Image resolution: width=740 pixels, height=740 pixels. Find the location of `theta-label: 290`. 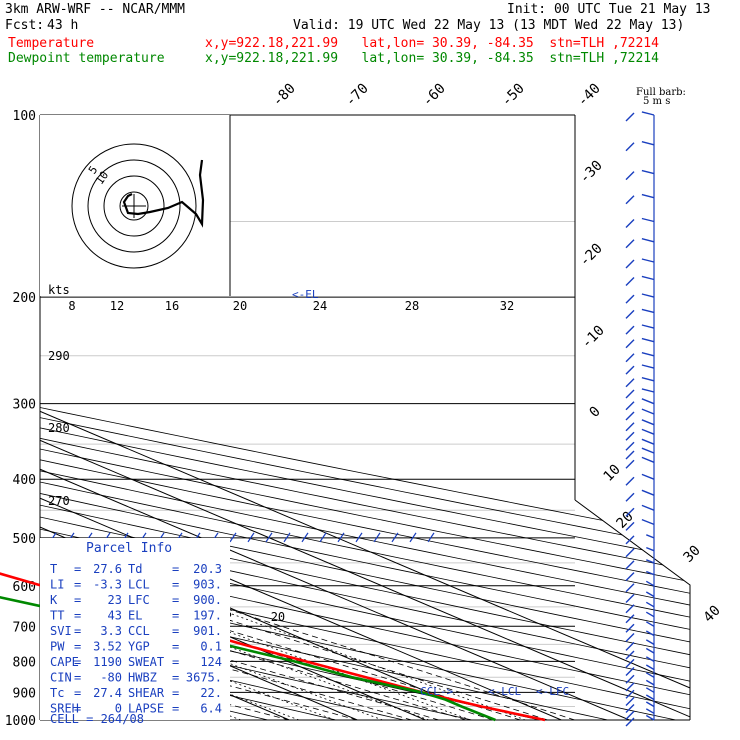

theta-label: 290 is located at coordinates (59, 356).